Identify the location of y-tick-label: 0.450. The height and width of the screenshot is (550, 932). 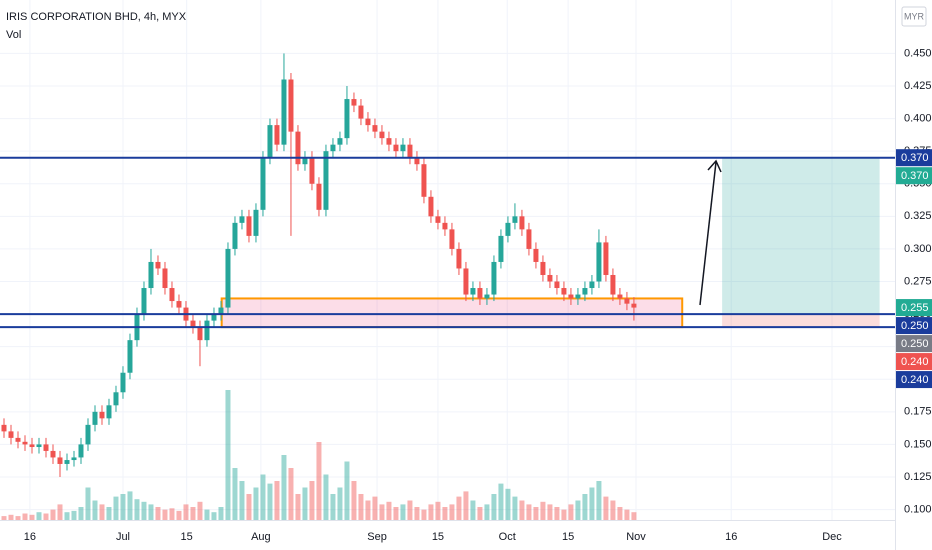
(918, 53).